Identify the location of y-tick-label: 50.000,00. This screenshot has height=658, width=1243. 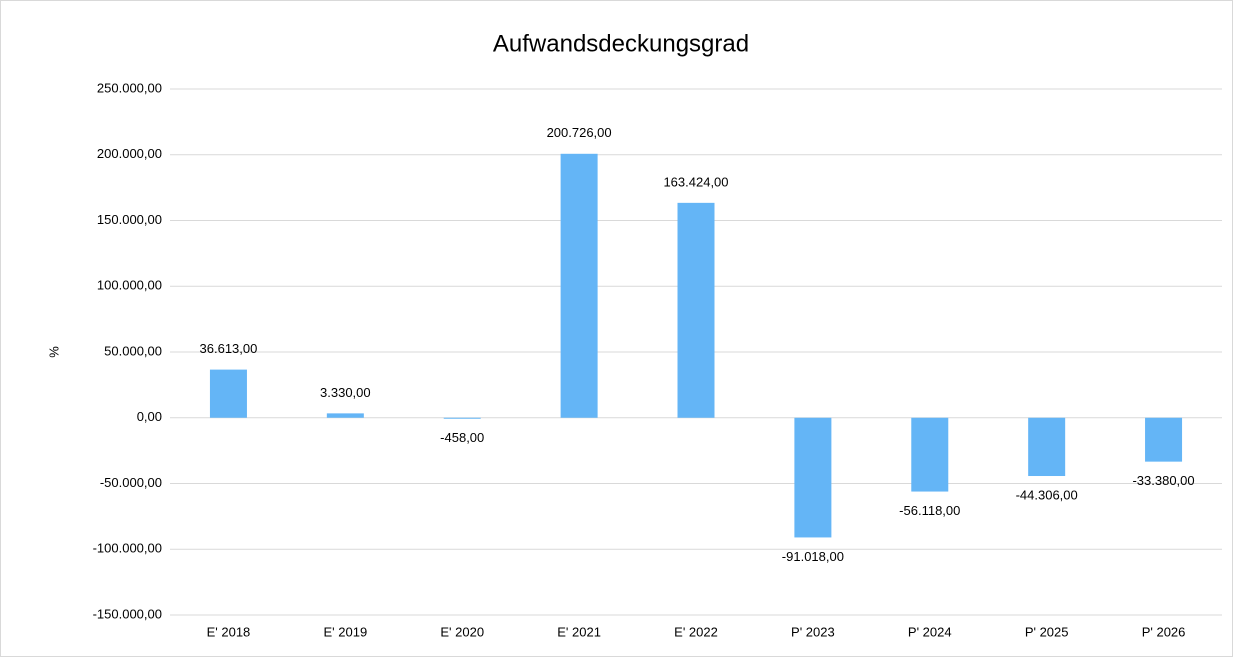
(133, 350).